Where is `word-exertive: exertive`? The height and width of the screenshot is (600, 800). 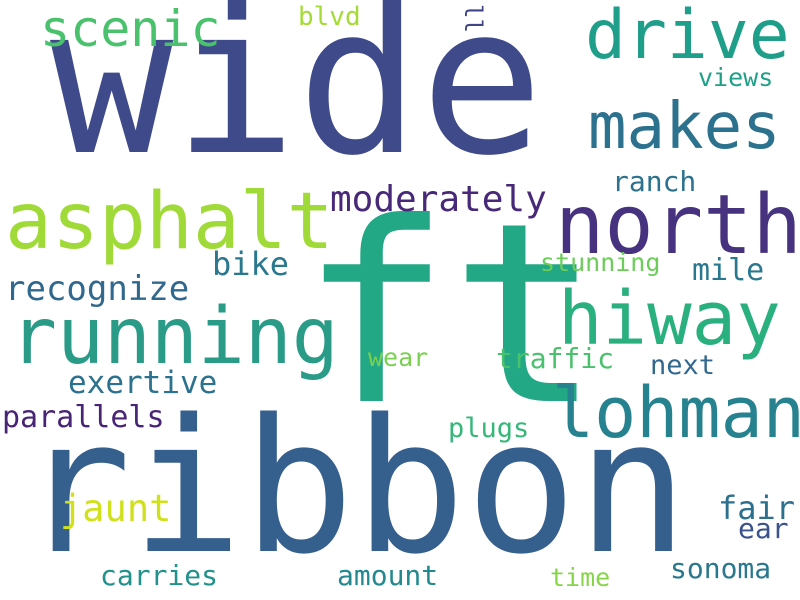
word-exertive: exertive is located at coordinates (143, 383).